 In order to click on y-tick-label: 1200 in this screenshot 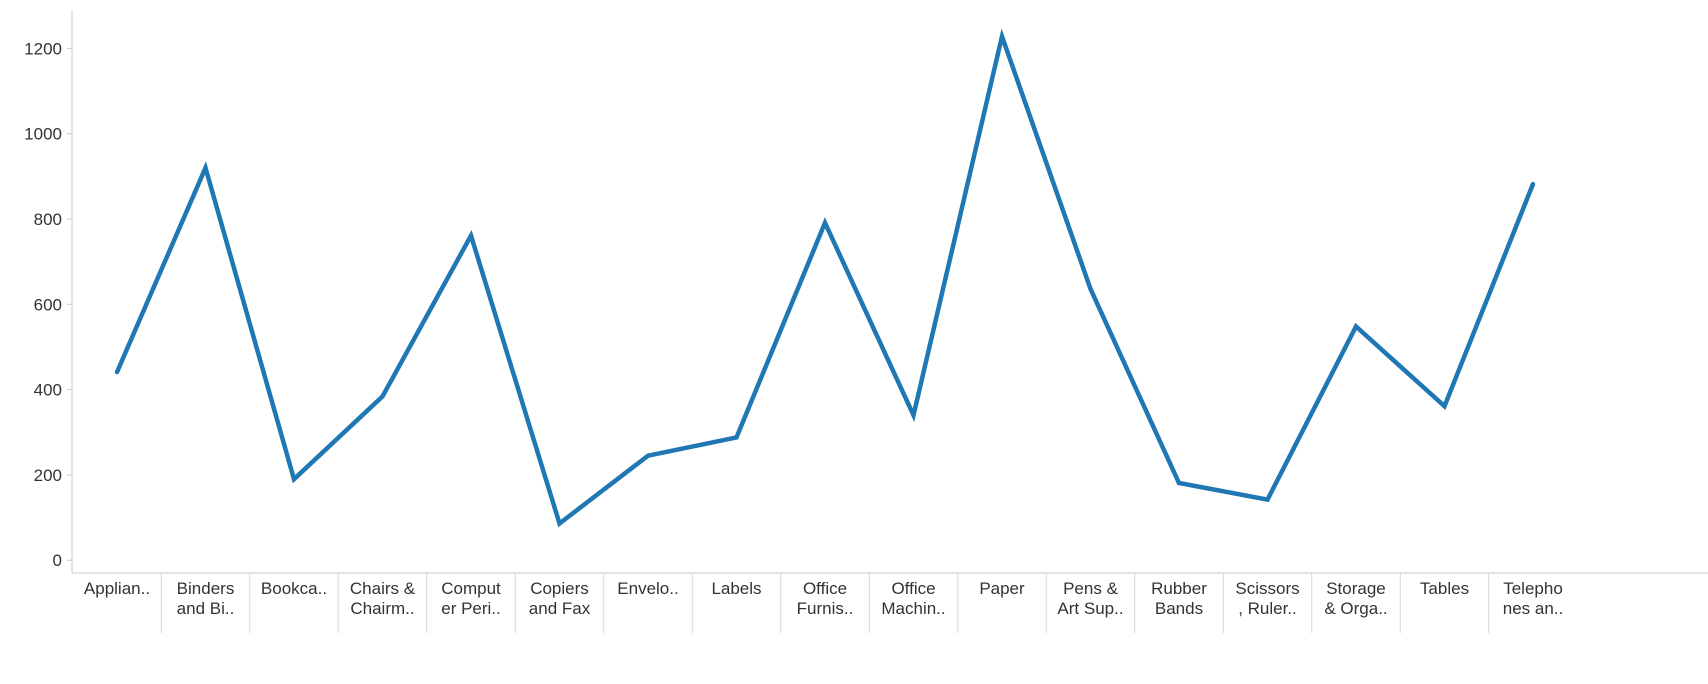, I will do `click(43, 48)`.